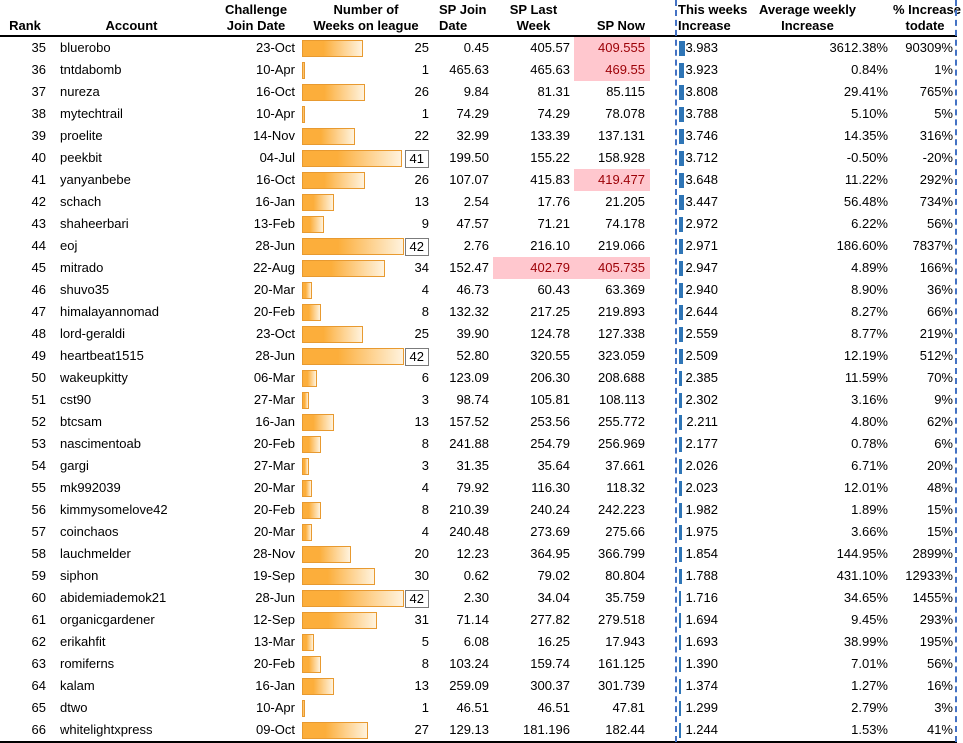 The width and height of the screenshot is (963, 743). Describe the element at coordinates (621, 619) in the screenshot. I see `cell-sp-now: 279.518` at that location.